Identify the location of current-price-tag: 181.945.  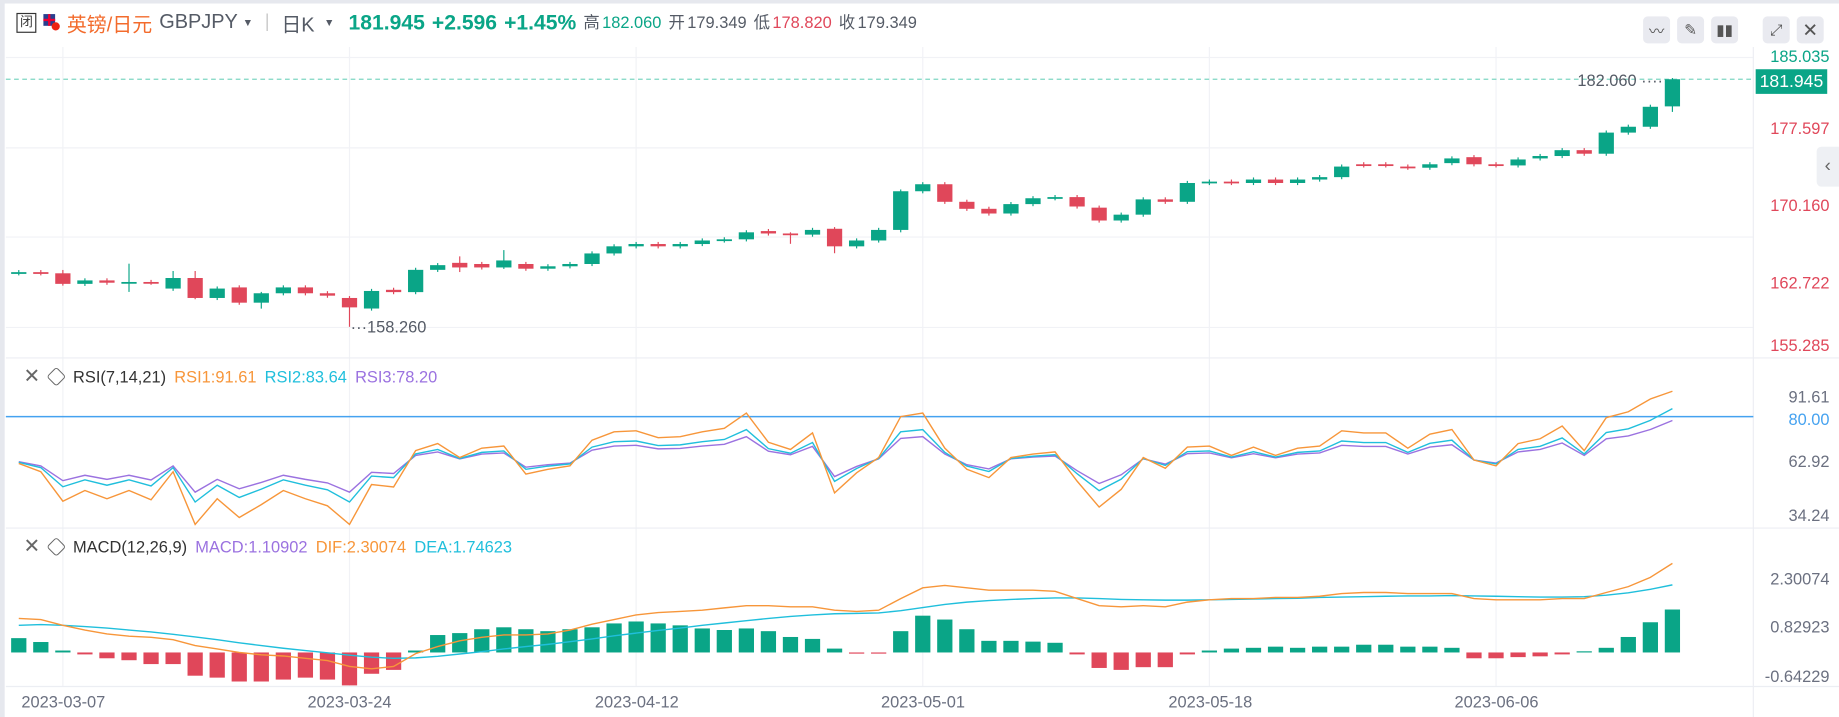
(1791, 81).